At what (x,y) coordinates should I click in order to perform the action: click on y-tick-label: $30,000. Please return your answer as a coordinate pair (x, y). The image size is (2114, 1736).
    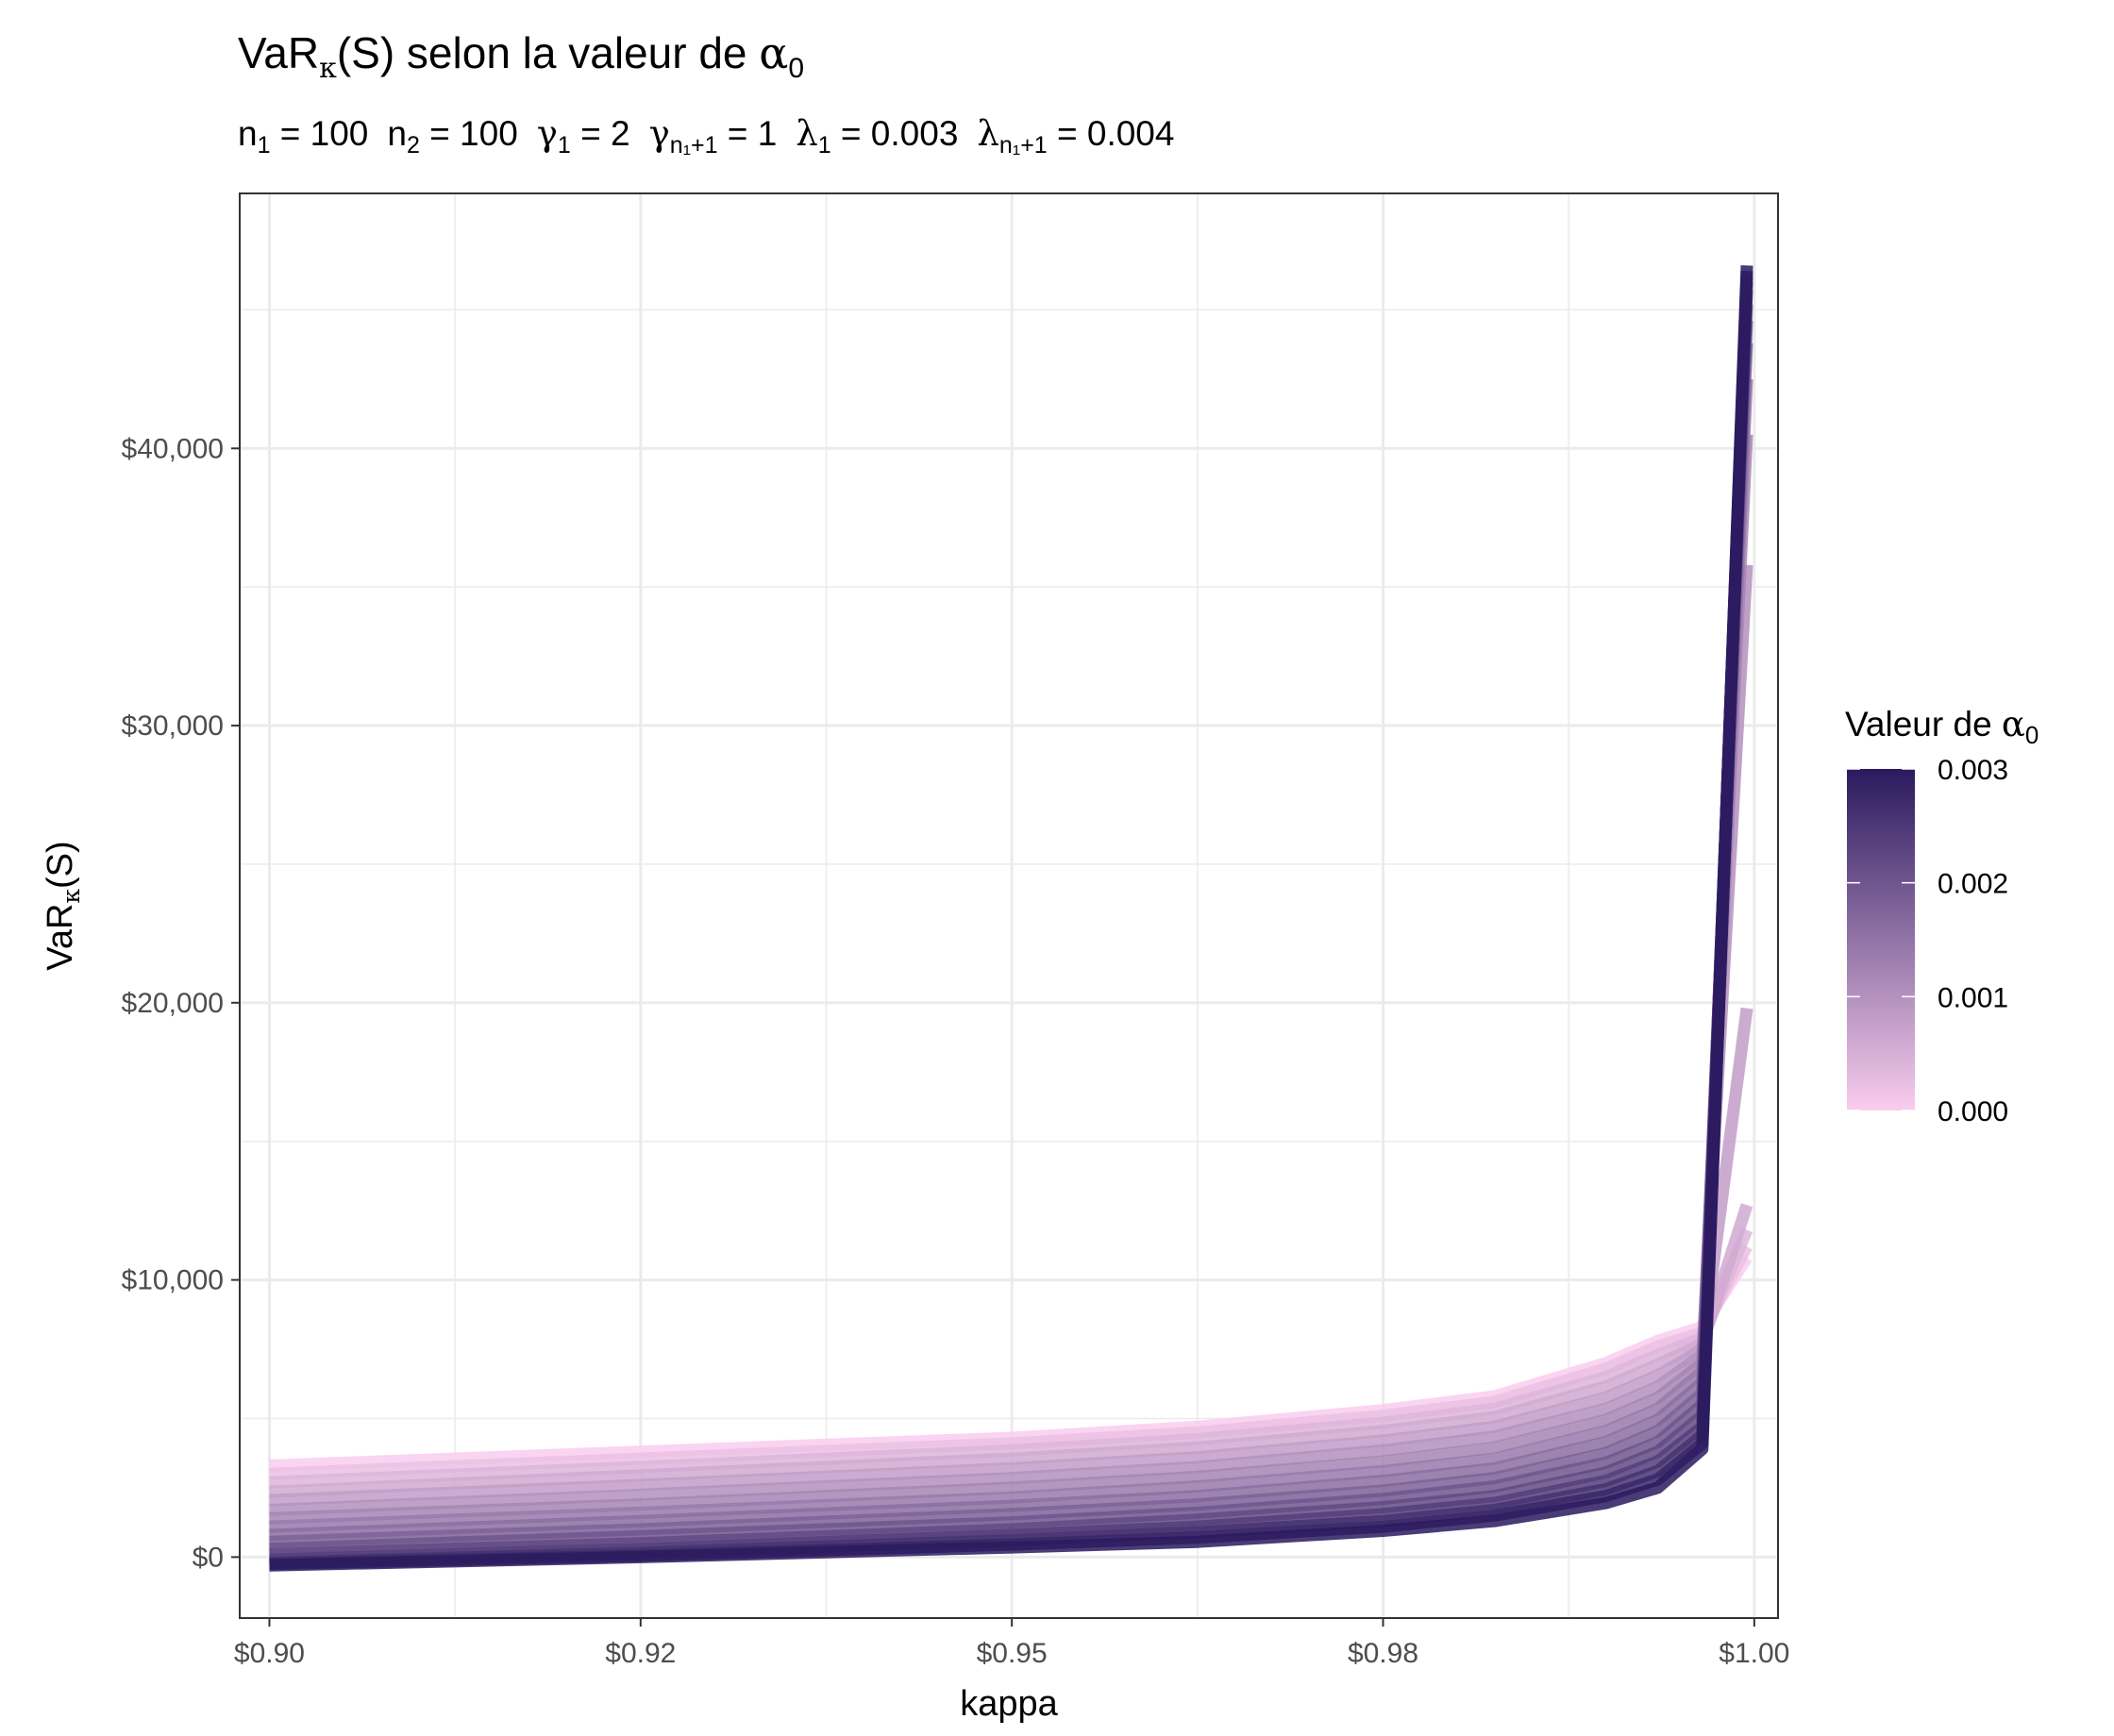
    Looking at the image, I should click on (173, 726).